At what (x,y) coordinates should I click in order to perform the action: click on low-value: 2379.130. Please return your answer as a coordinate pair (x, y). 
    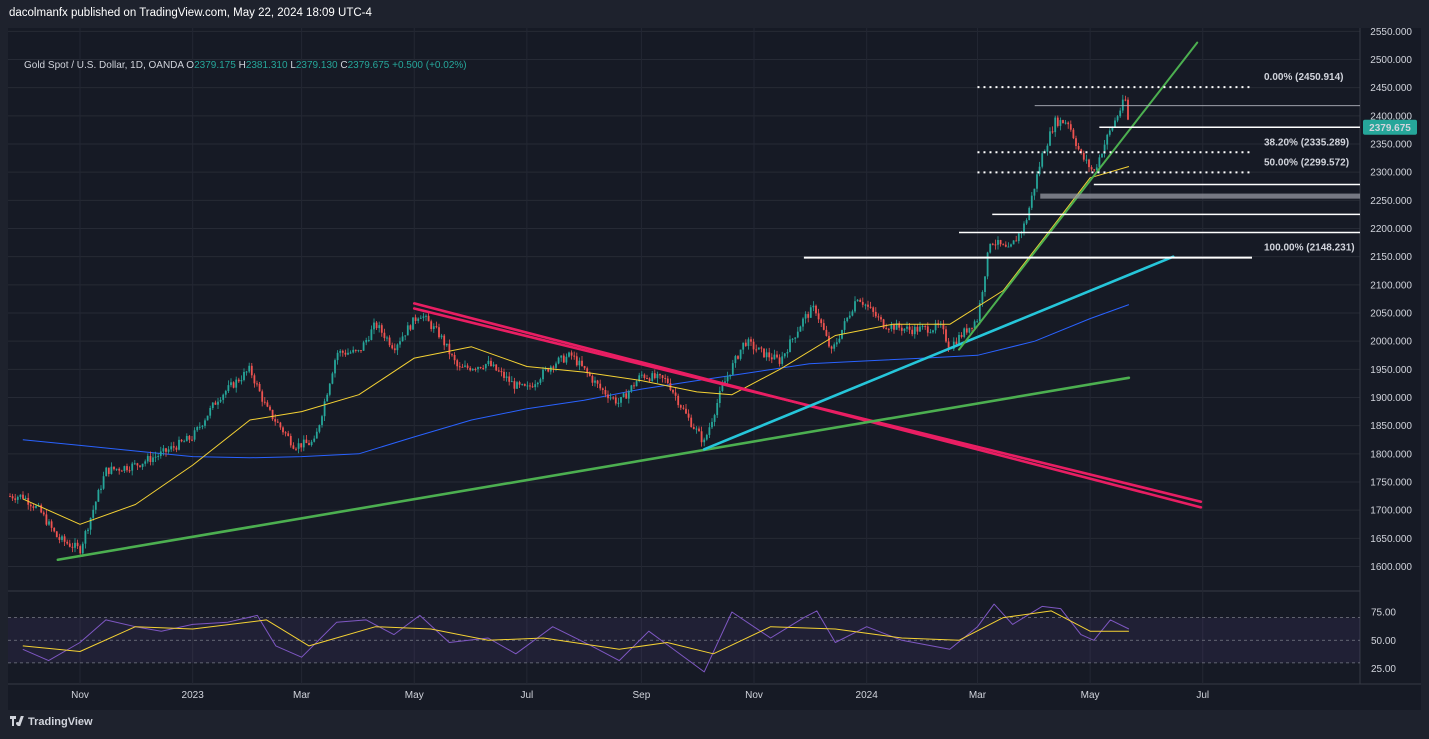
    Looking at the image, I should click on (316, 65).